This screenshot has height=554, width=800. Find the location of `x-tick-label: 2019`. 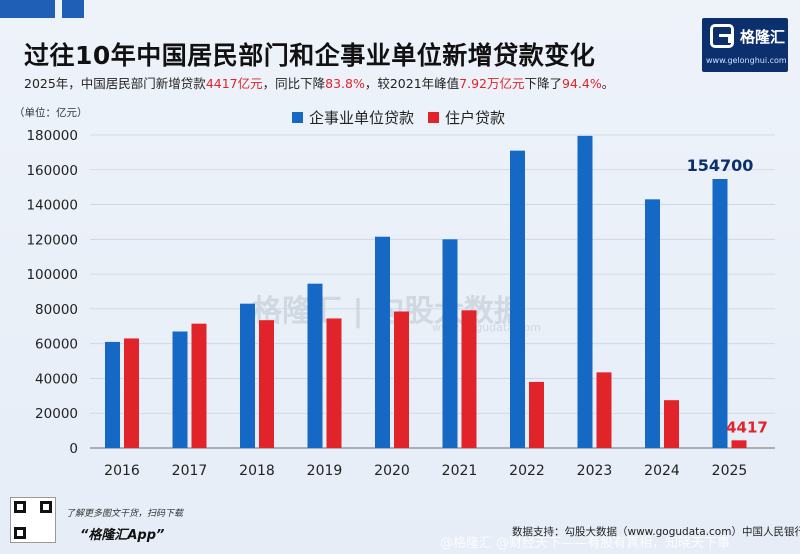

x-tick-label: 2019 is located at coordinates (325, 471).